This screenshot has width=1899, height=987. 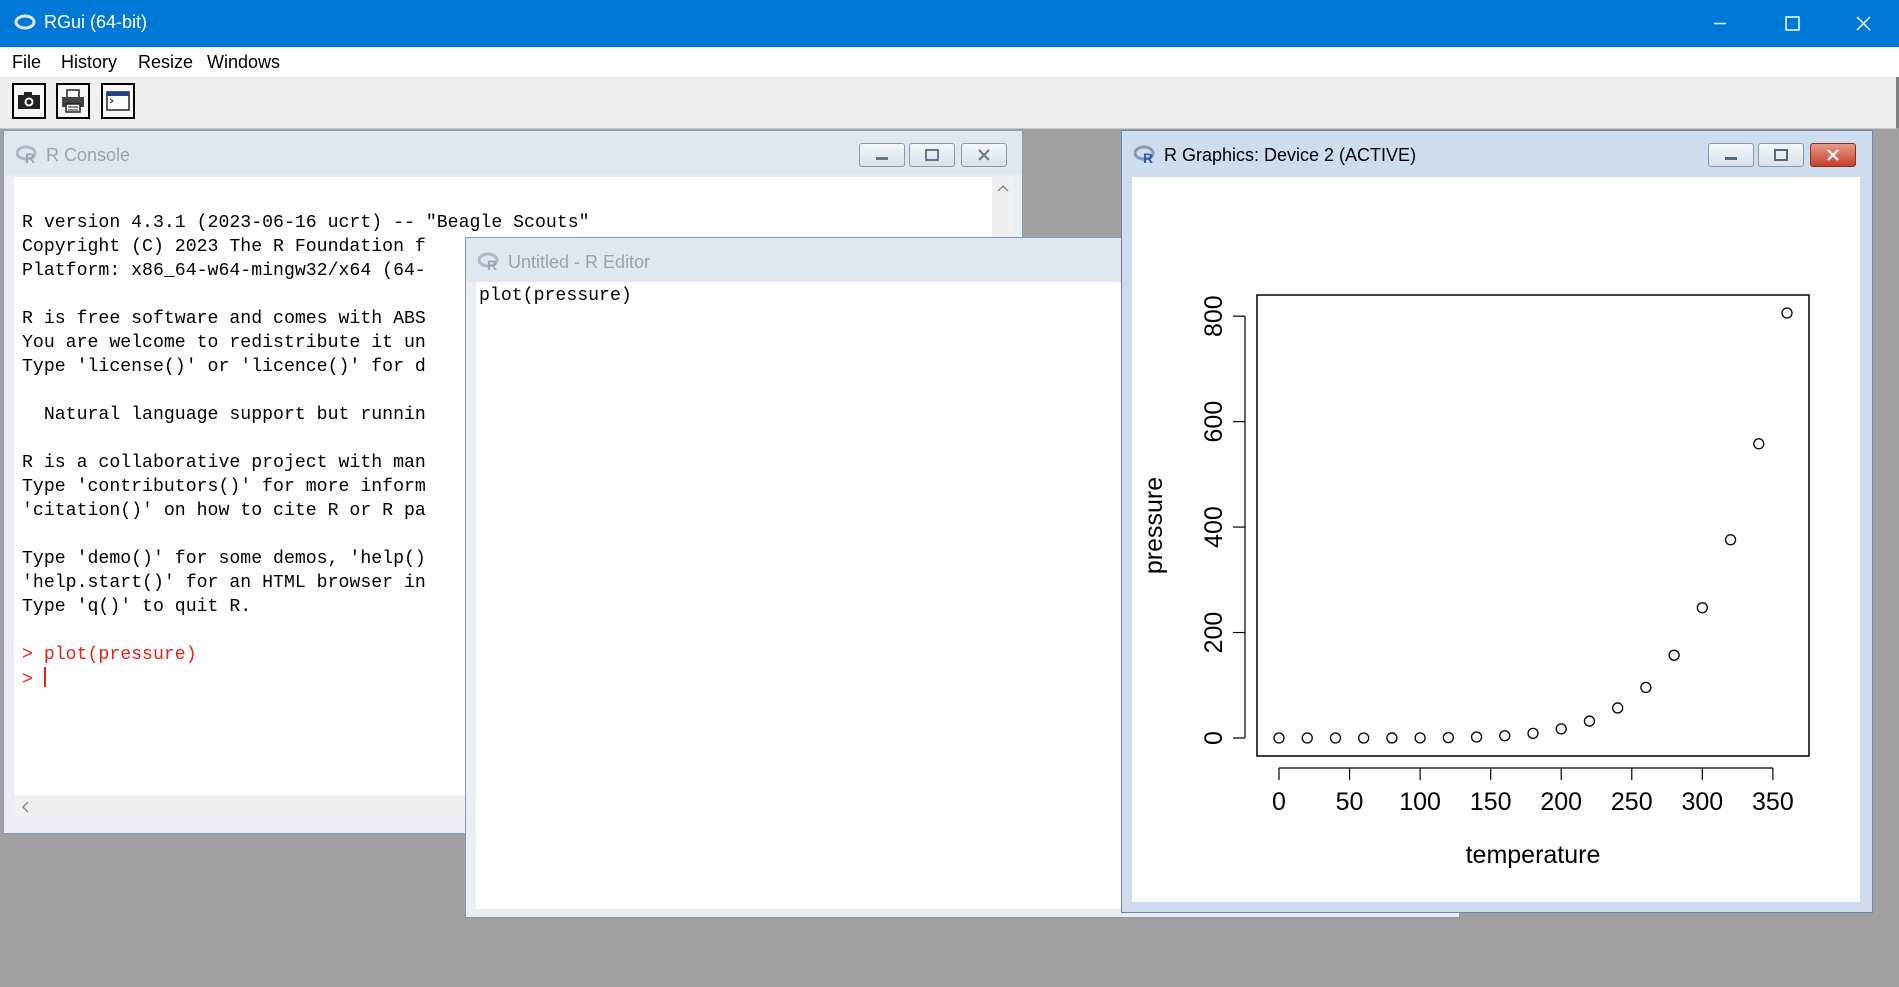 What do you see at coordinates (1214, 738) in the screenshot?
I see `y-tick-label: 0` at bounding box center [1214, 738].